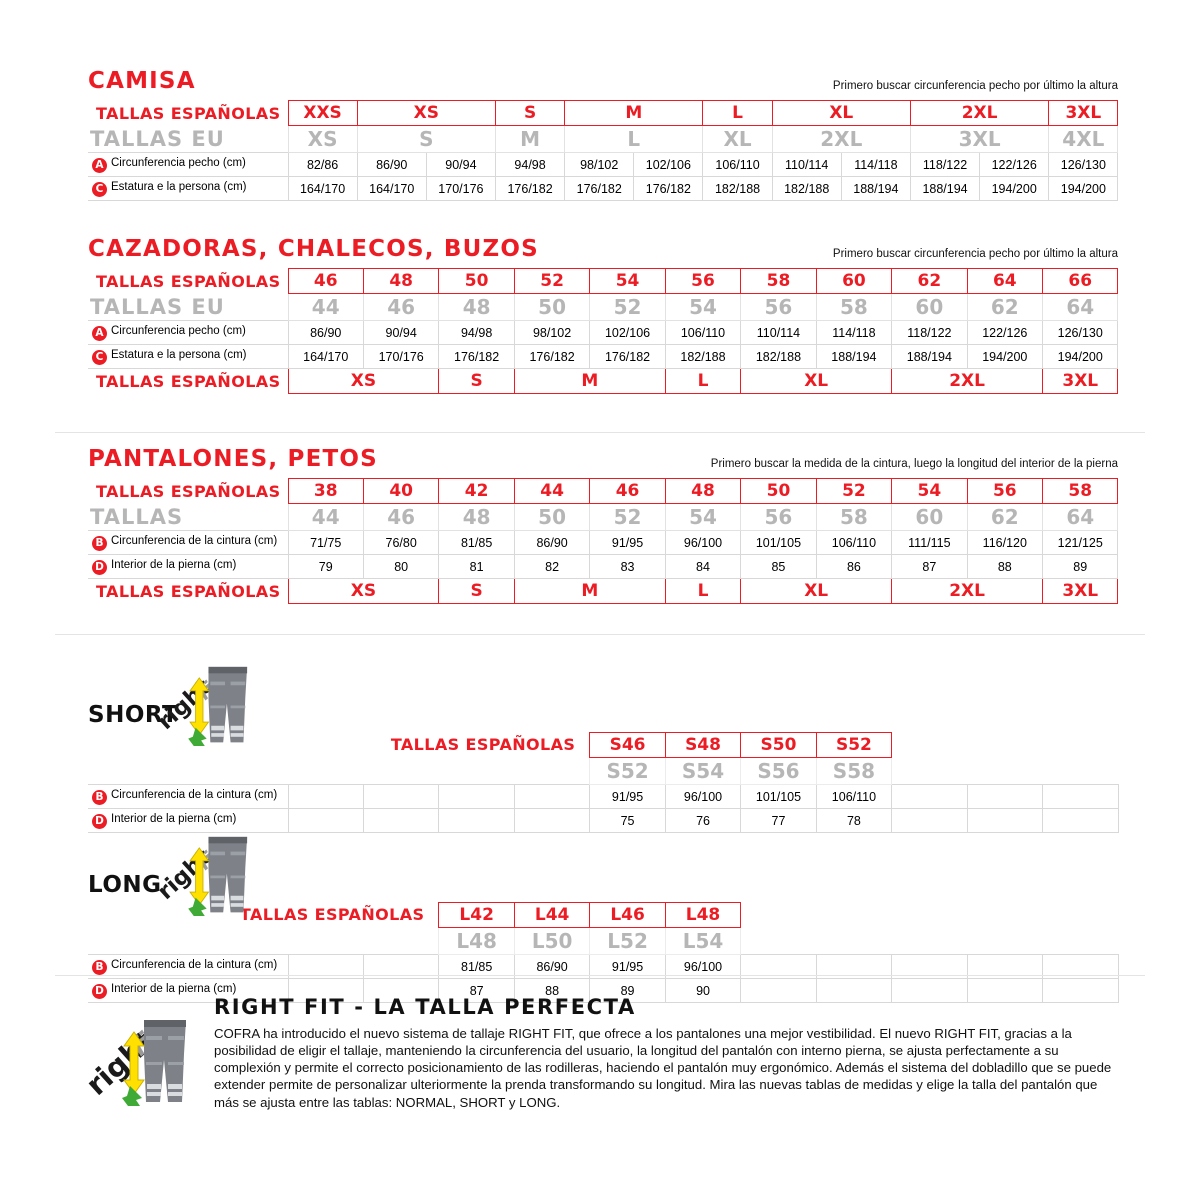 The height and width of the screenshot is (1200, 1200). What do you see at coordinates (634, 113) in the screenshot?
I see `size-header-cell: M` at bounding box center [634, 113].